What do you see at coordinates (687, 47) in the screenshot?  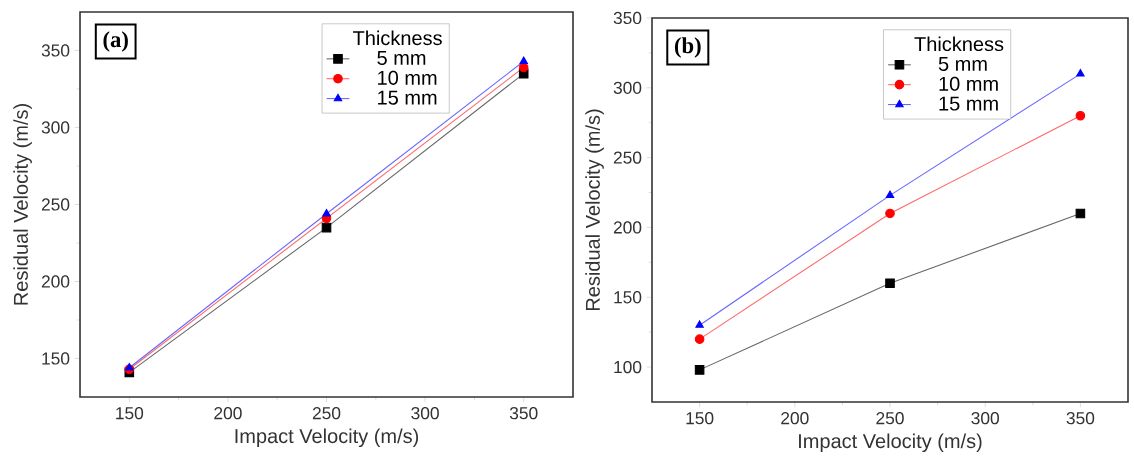 I see `annotation: (b)` at bounding box center [687, 47].